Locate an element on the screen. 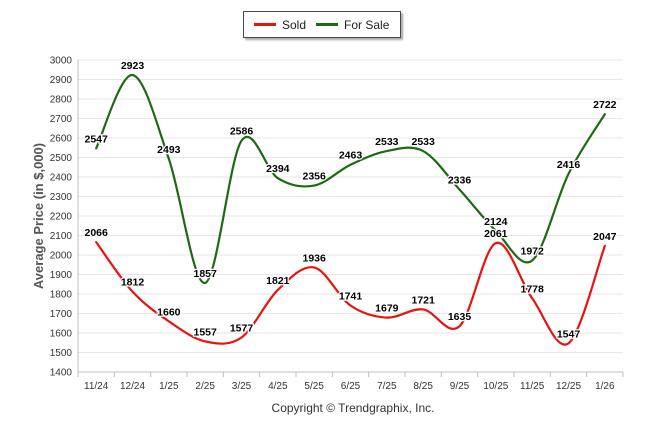  y-tick-label: 2400 is located at coordinates (61, 178).